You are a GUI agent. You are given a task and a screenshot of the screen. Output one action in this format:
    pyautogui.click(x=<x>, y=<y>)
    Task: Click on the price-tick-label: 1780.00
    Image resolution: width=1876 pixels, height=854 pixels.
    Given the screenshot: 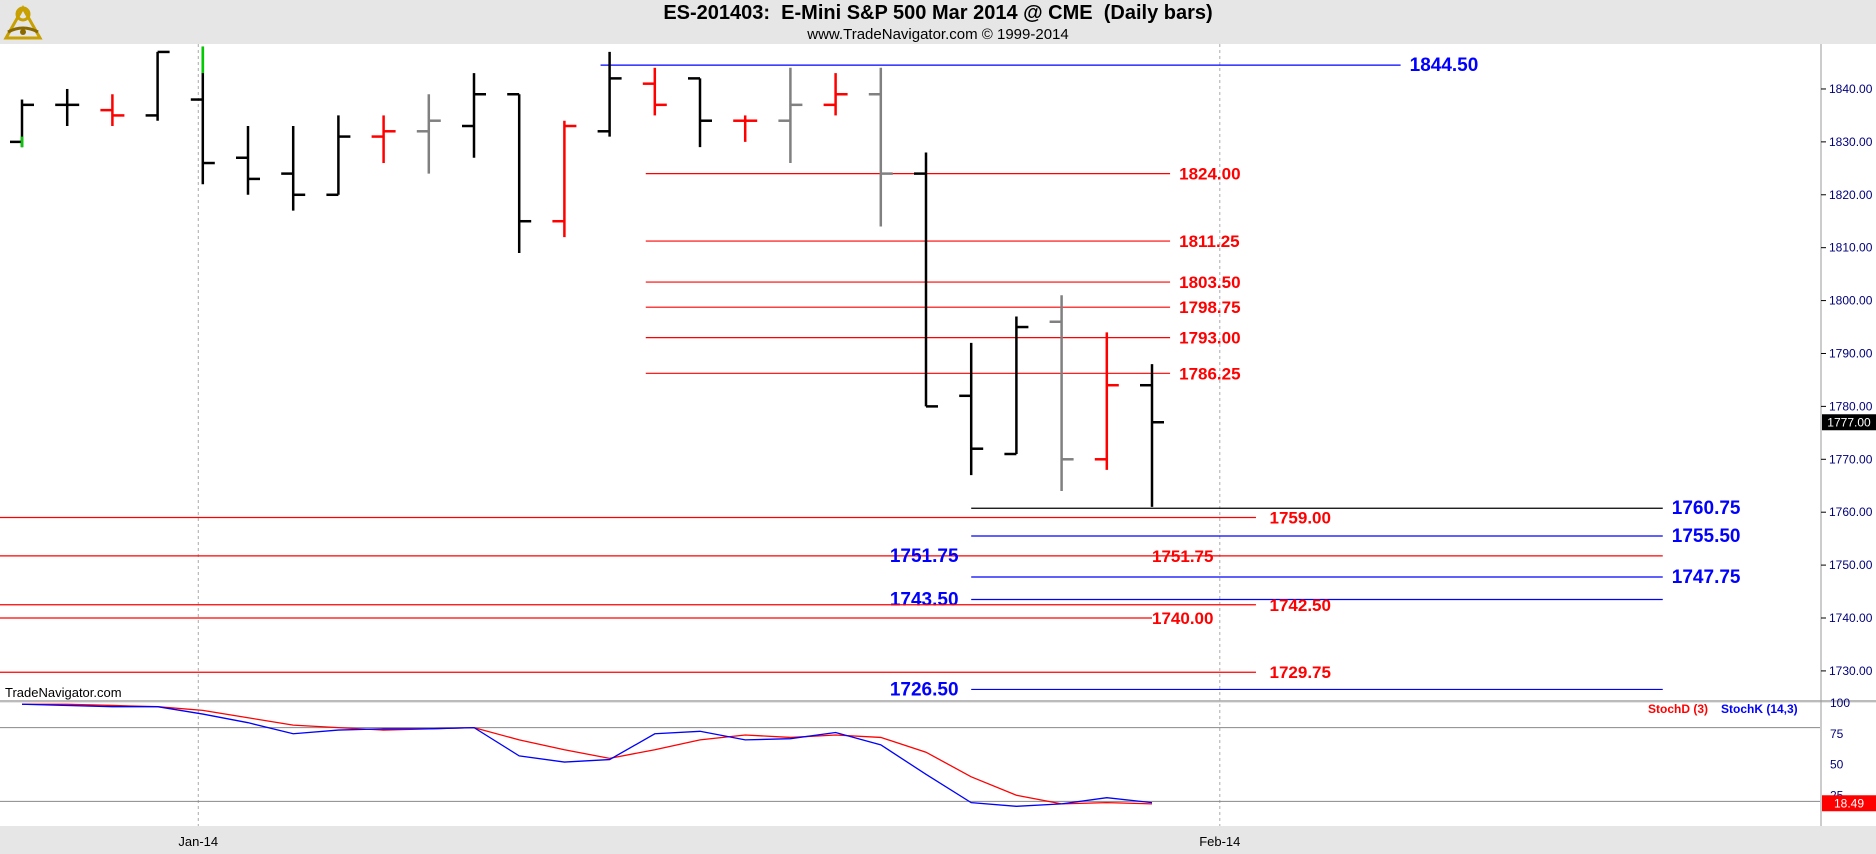 What is the action you would take?
    pyautogui.click(x=1851, y=406)
    